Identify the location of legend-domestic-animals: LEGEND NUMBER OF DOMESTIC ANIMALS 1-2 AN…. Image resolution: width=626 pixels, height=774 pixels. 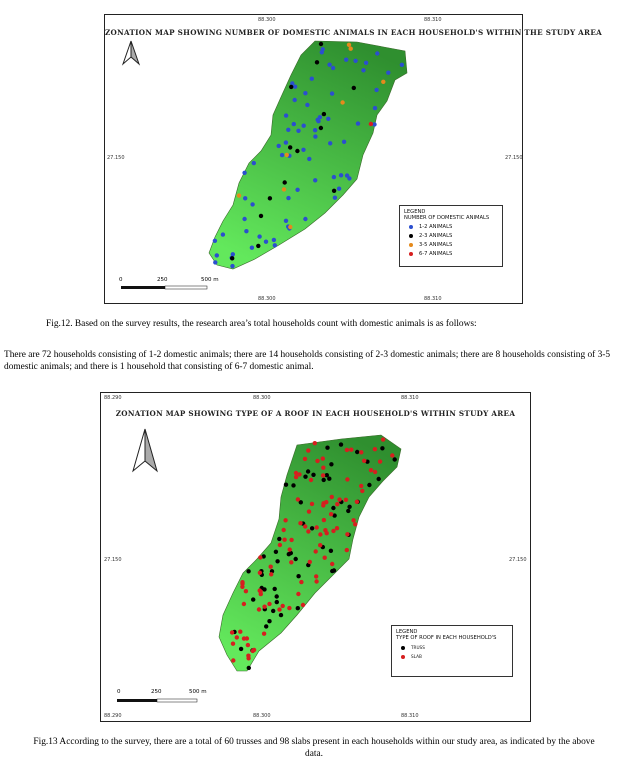
(451, 236).